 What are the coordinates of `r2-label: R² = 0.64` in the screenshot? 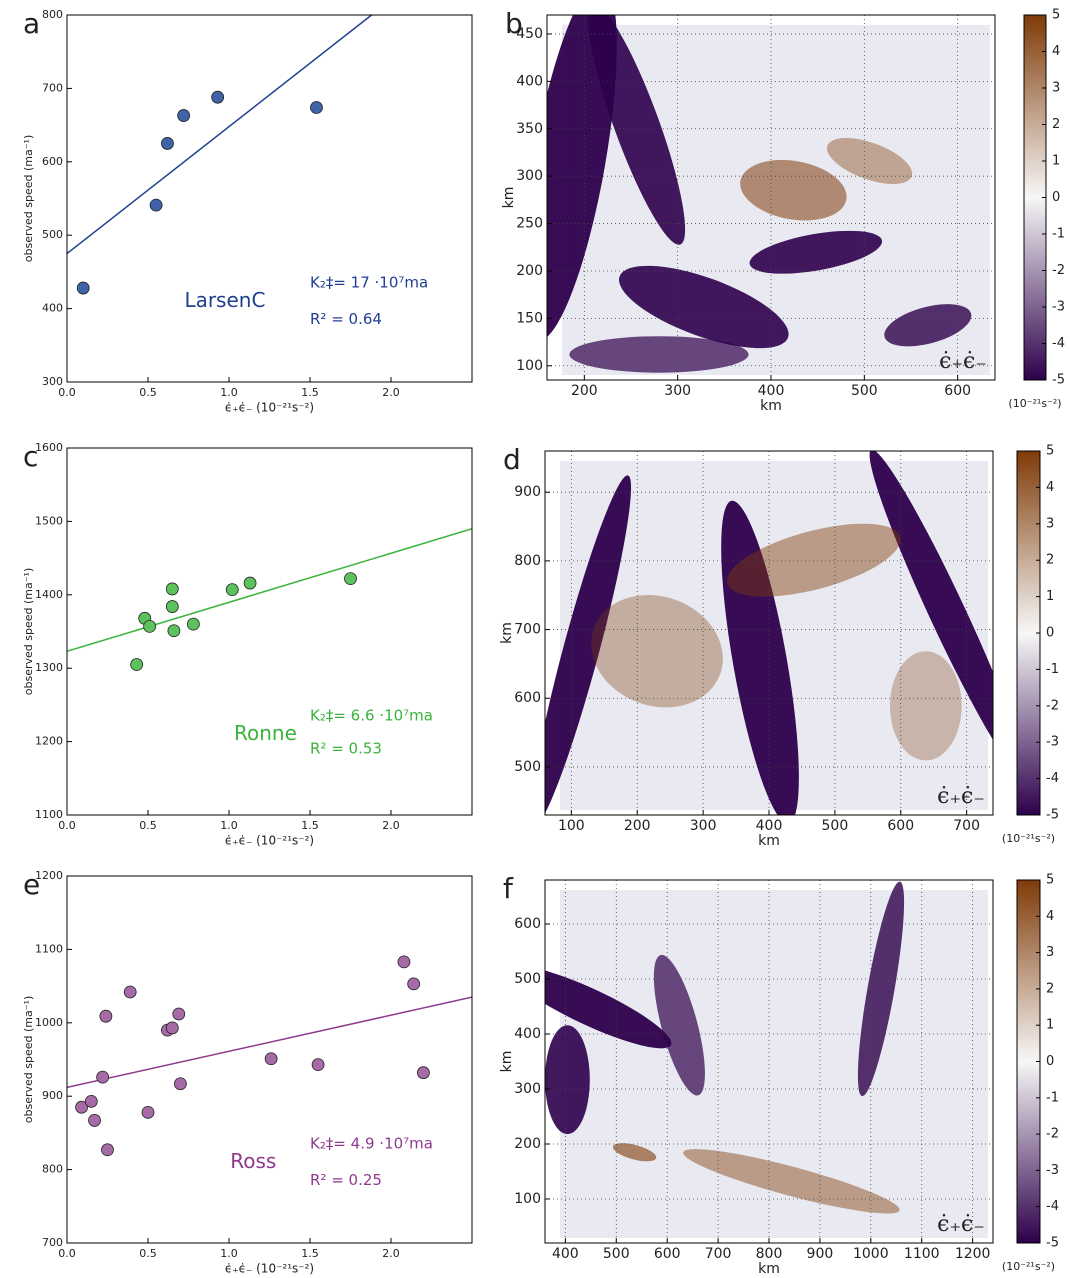 It's located at (346, 319).